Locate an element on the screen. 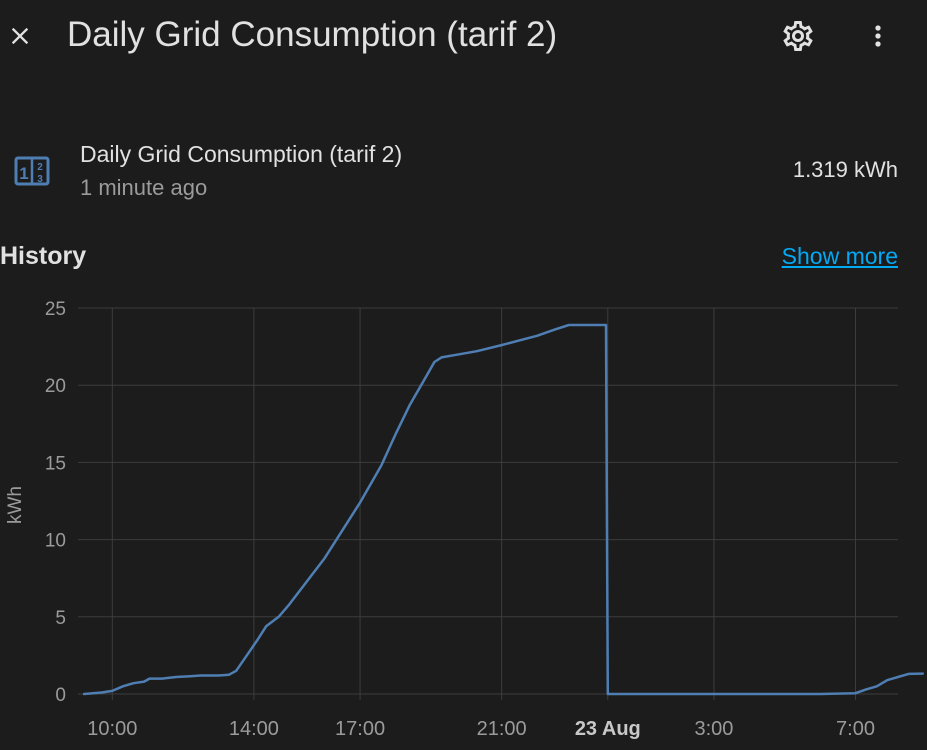 This screenshot has height=750, width=927. x-axis-ticks: 10:00 14:00 17:00 21:00 23 Aug 3:00 7:00 is located at coordinates (481, 729).